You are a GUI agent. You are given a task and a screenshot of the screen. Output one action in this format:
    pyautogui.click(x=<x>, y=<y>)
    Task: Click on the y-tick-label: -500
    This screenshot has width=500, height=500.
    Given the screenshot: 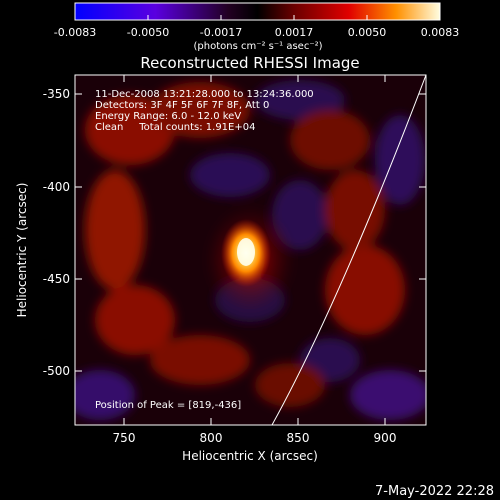 What is the action you would take?
    pyautogui.click(x=56, y=371)
    